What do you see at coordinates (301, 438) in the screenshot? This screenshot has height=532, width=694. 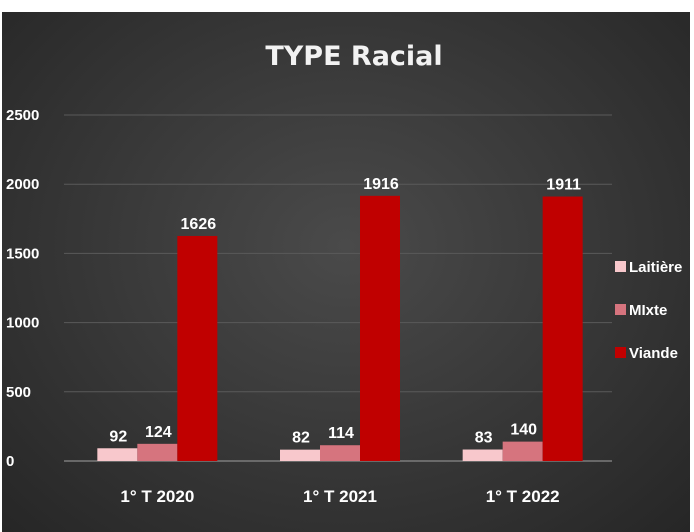 I see `data-label: 82` at bounding box center [301, 438].